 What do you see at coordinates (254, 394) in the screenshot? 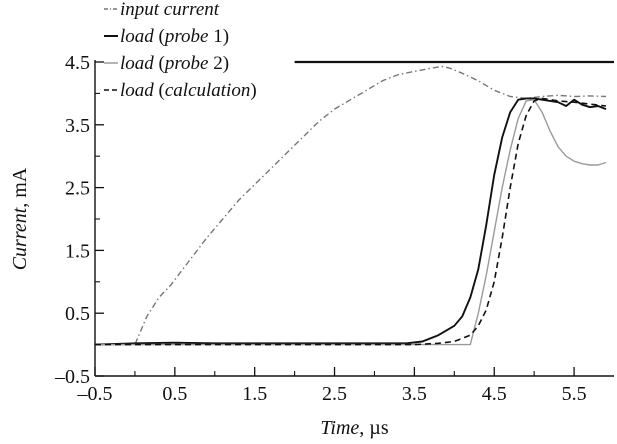
I see `x-tick-label: 1.5` at bounding box center [254, 394].